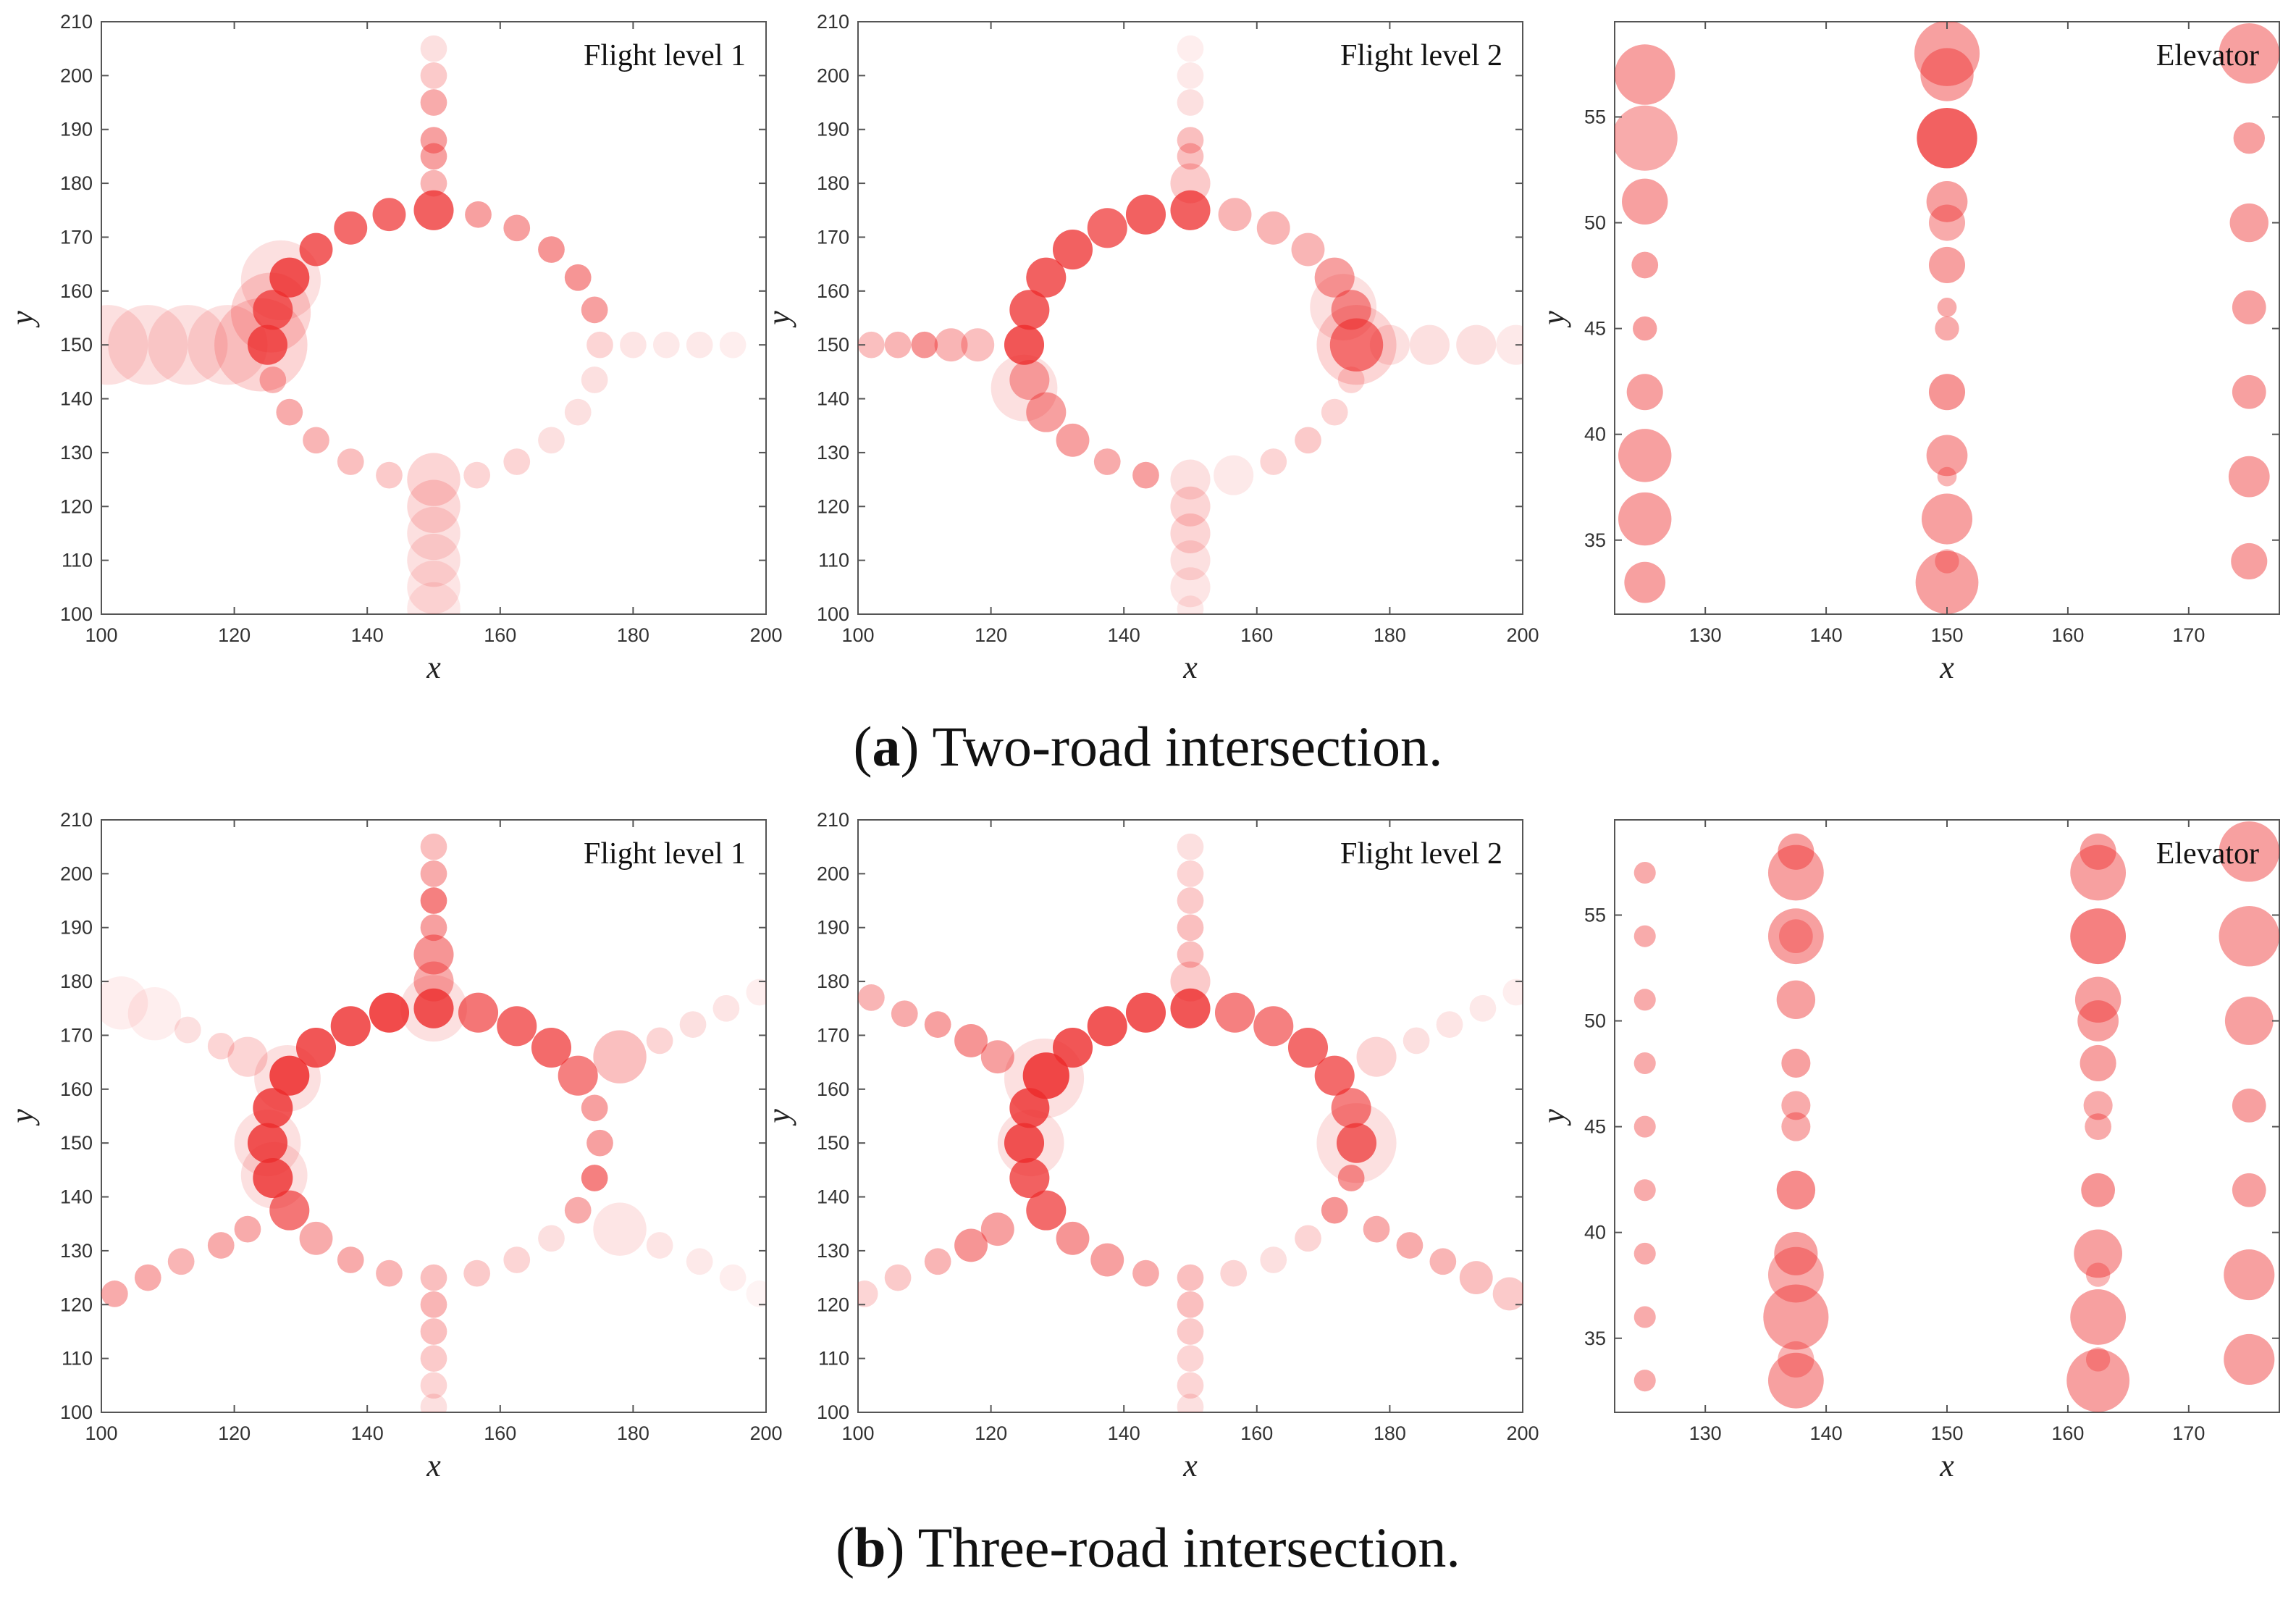  What do you see at coordinates (1595, 540) in the screenshot?
I see `panel-a3-ytick-label-35: 35` at bounding box center [1595, 540].